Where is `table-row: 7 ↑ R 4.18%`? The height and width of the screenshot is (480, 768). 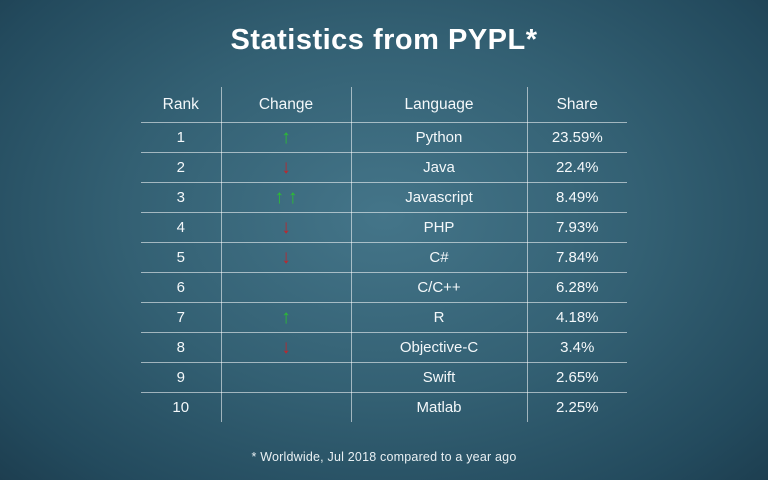 table-row: 7 ↑ R 4.18% is located at coordinates (384, 317).